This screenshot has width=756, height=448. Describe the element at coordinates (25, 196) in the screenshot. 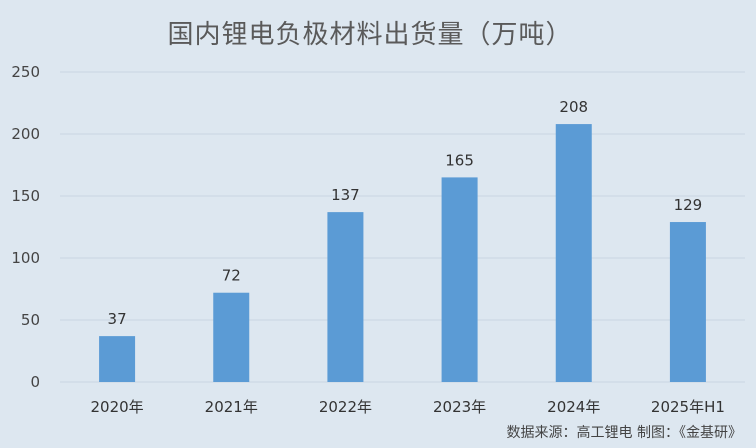

I see `y-tick-label: 150` at that location.